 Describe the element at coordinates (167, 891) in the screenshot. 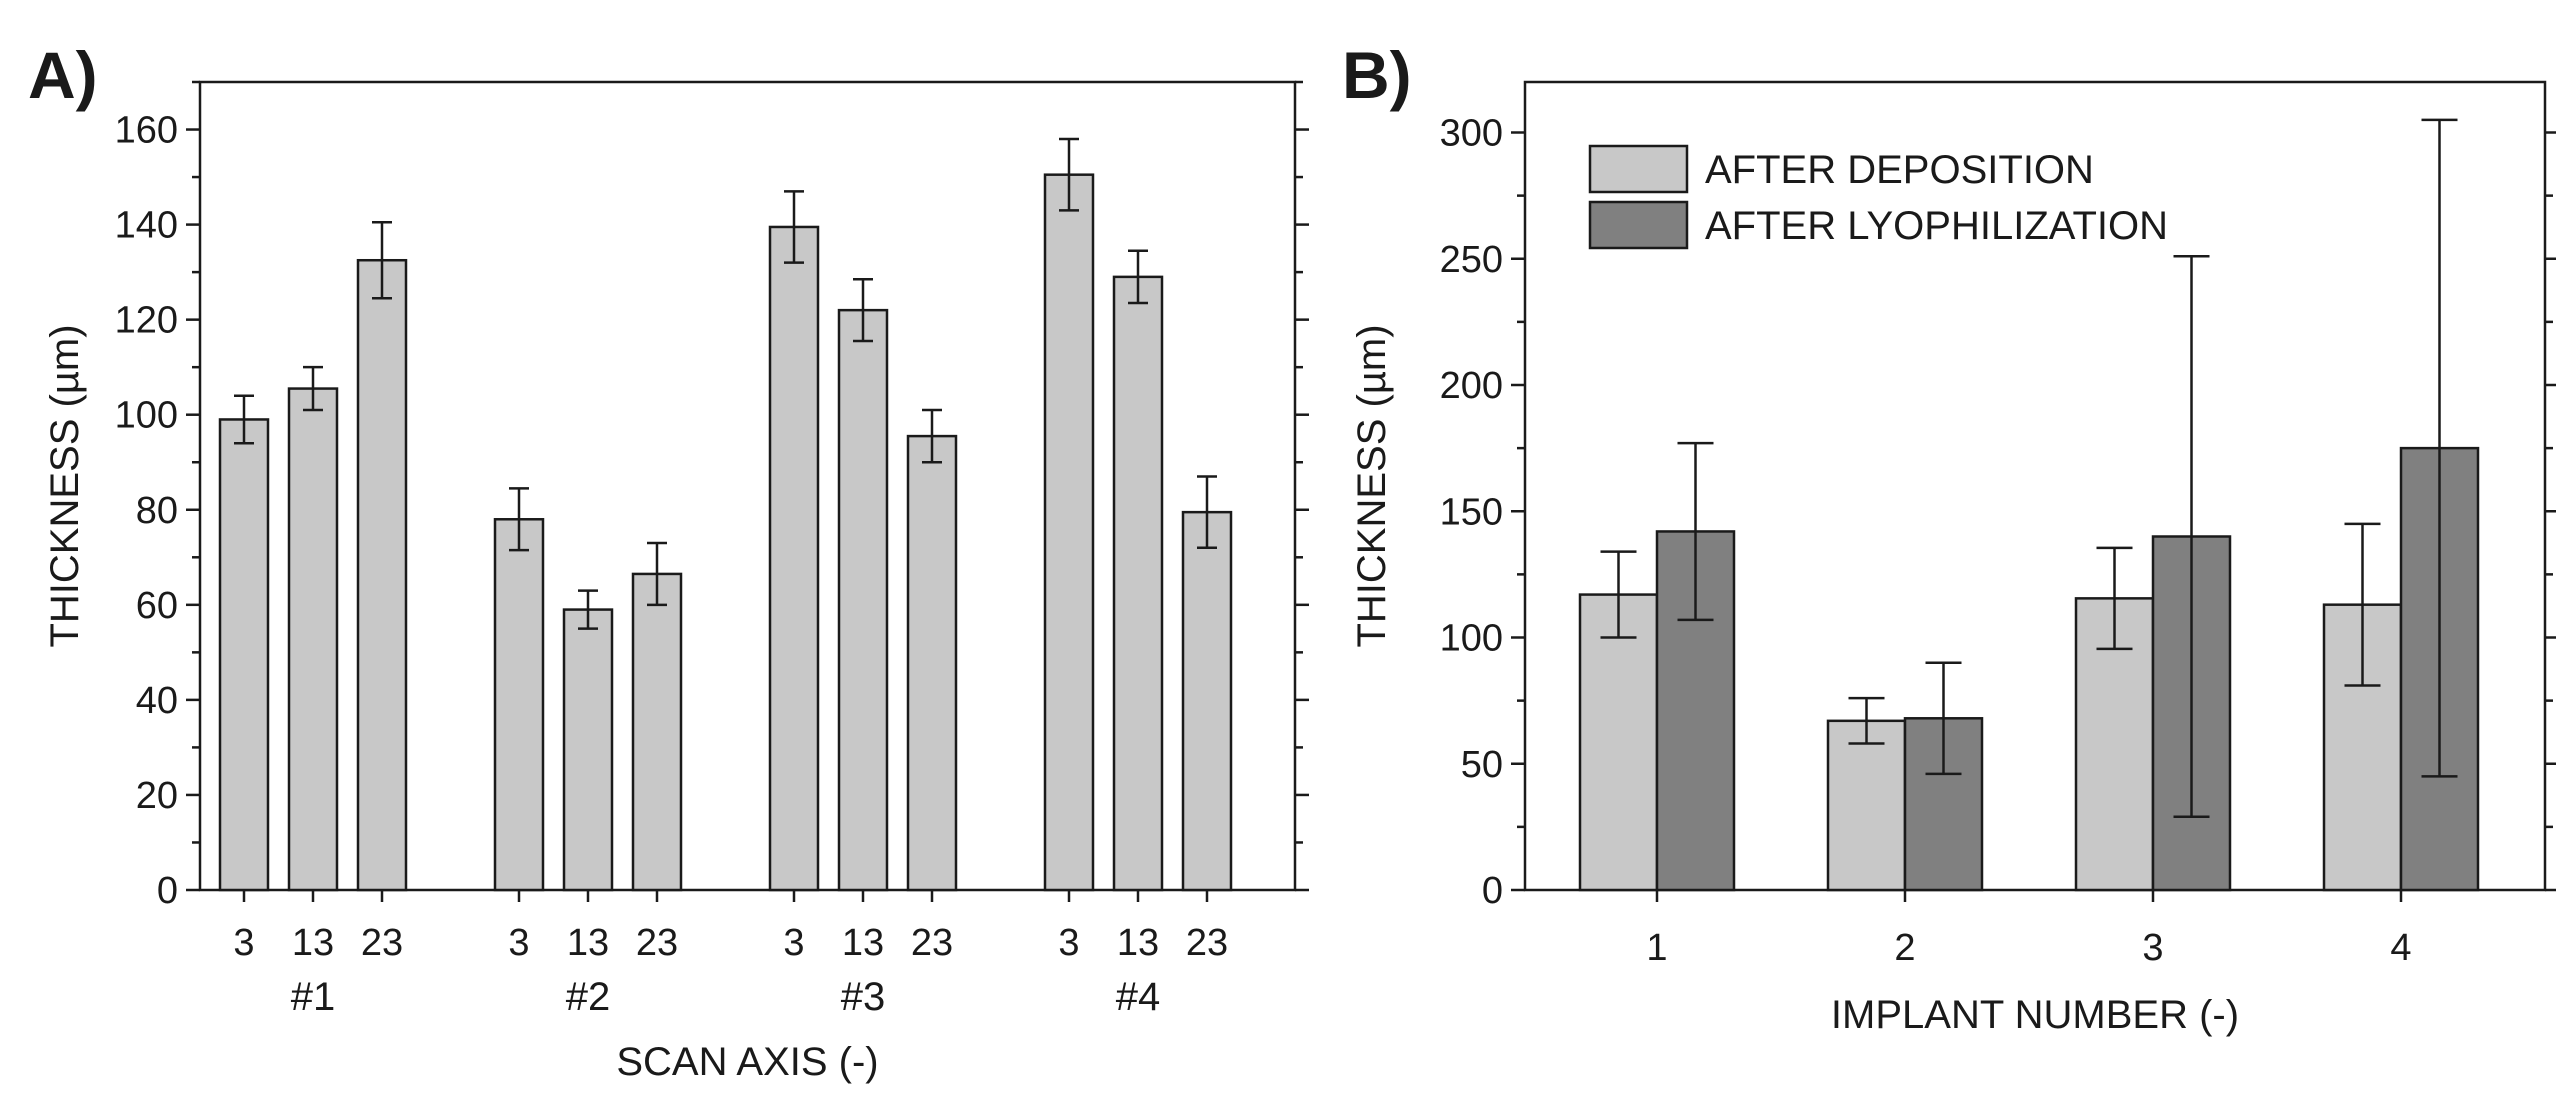

I see `a-y-tick-label: 0` at that location.